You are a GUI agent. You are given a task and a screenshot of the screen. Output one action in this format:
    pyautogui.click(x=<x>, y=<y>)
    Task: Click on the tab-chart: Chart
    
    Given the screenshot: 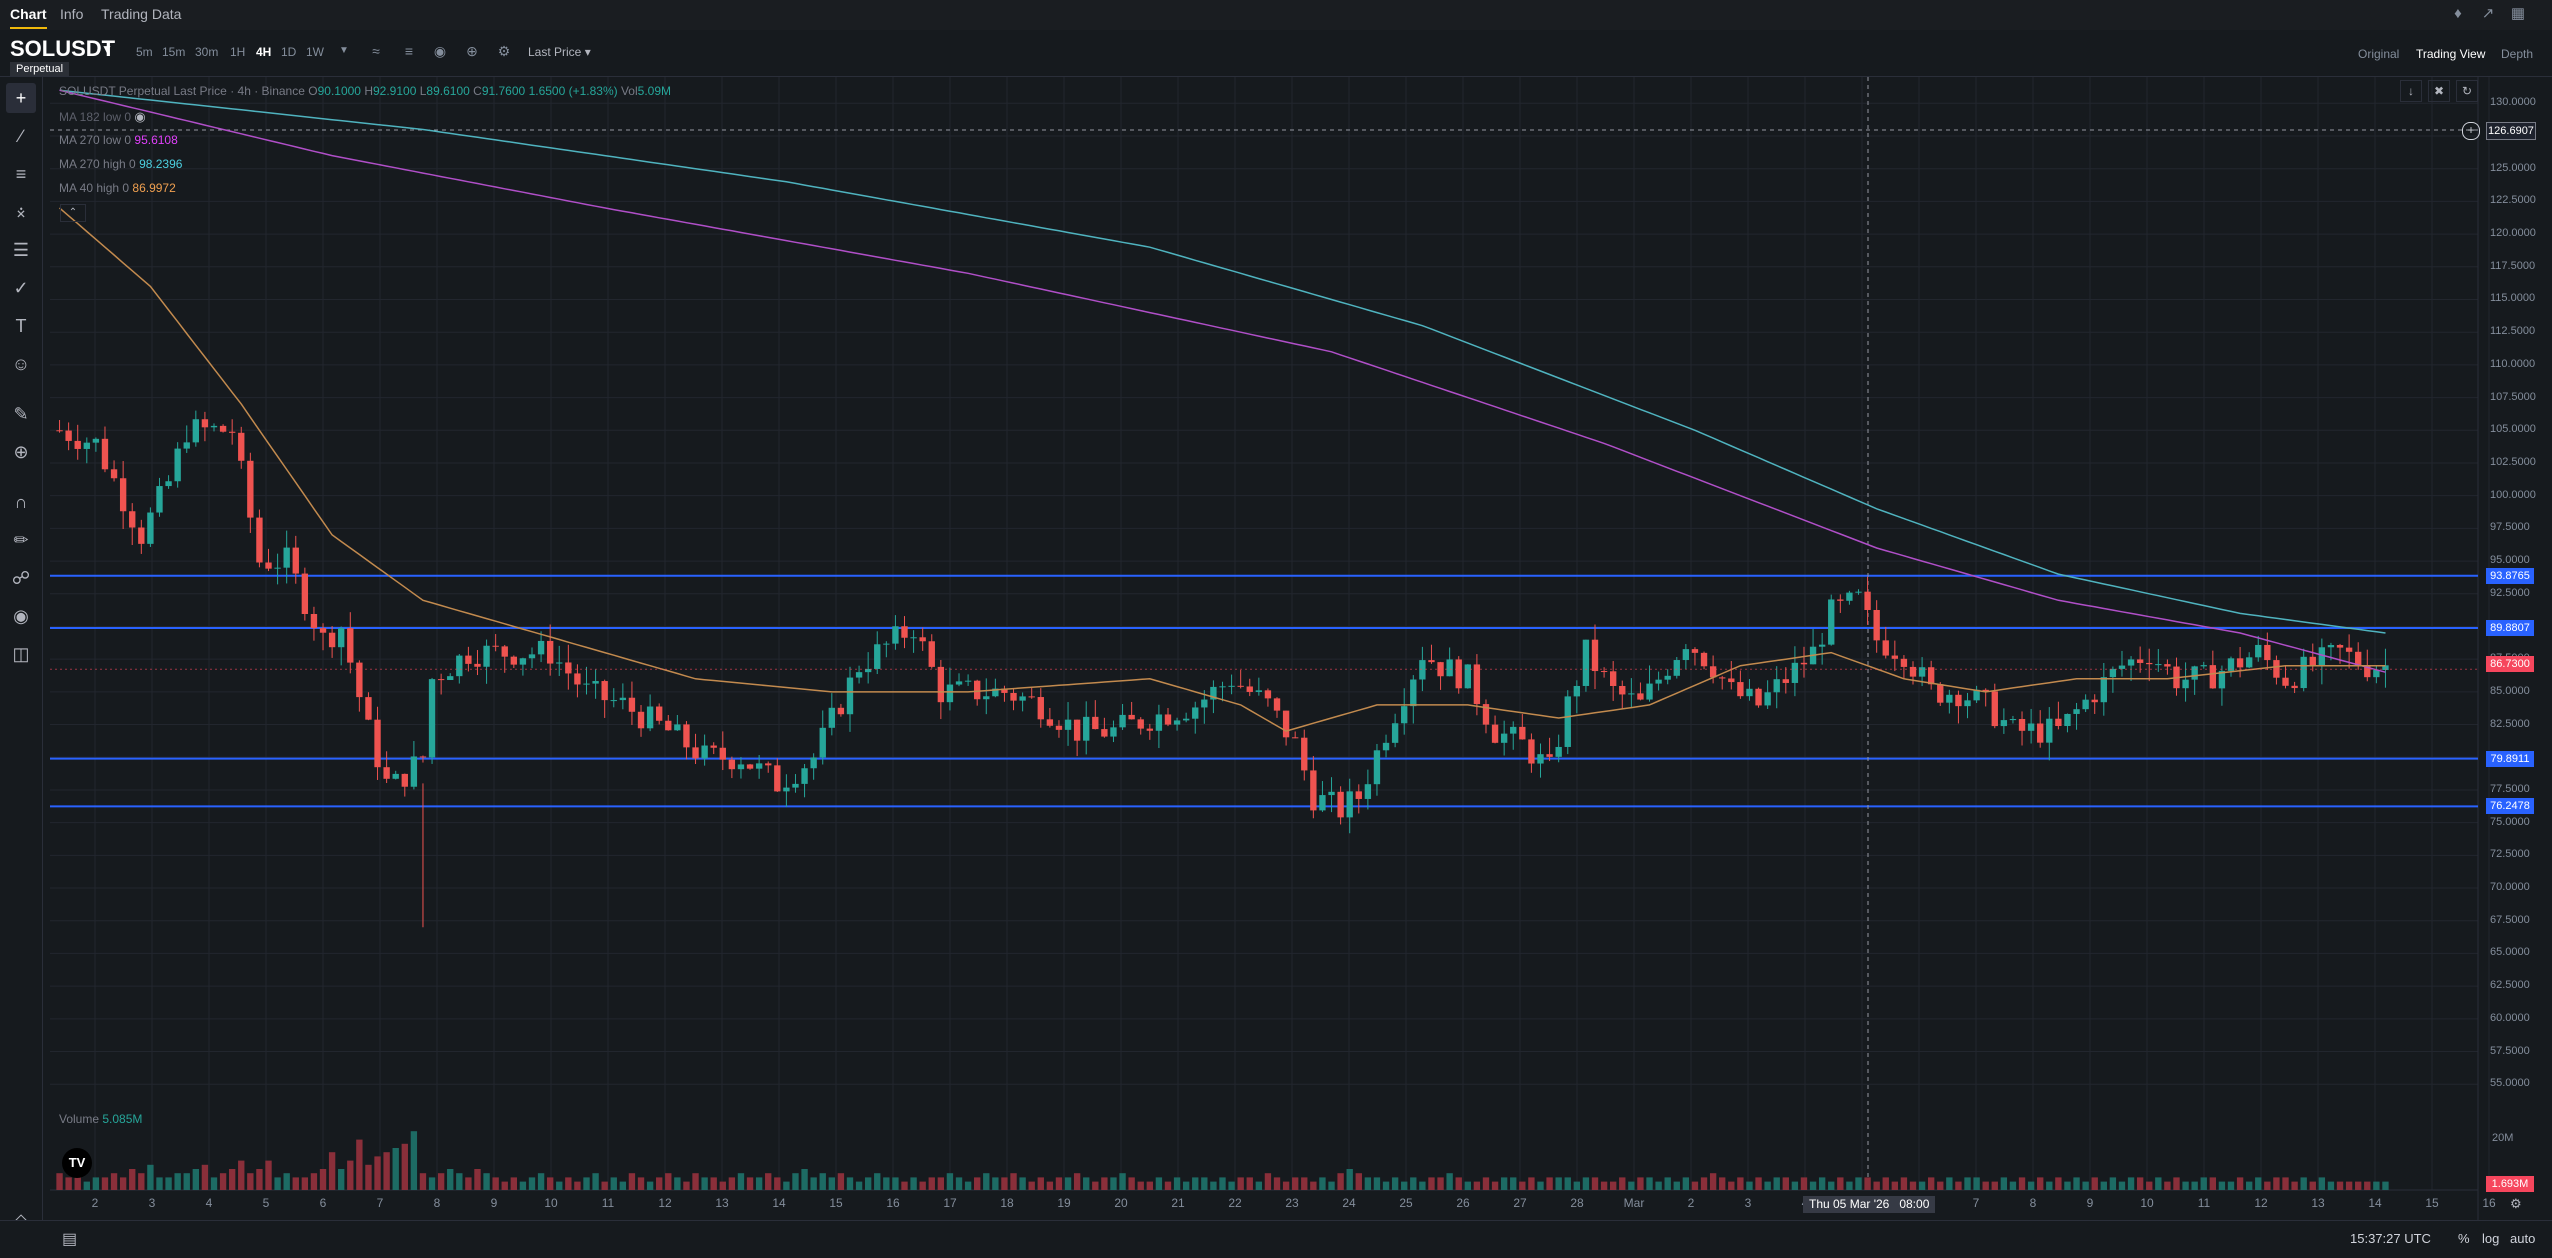 What is the action you would take?
    pyautogui.click(x=28, y=17)
    